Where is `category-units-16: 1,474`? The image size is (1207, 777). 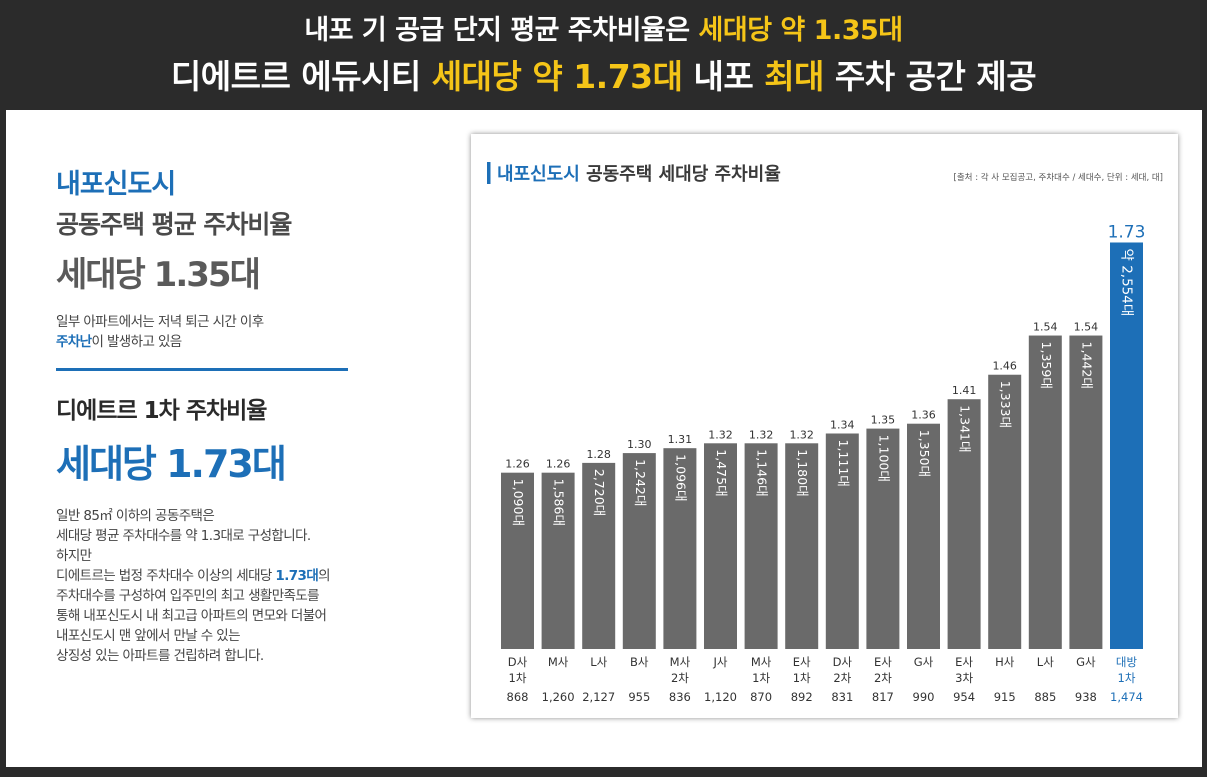
category-units-16: 1,474 is located at coordinates (1126, 697).